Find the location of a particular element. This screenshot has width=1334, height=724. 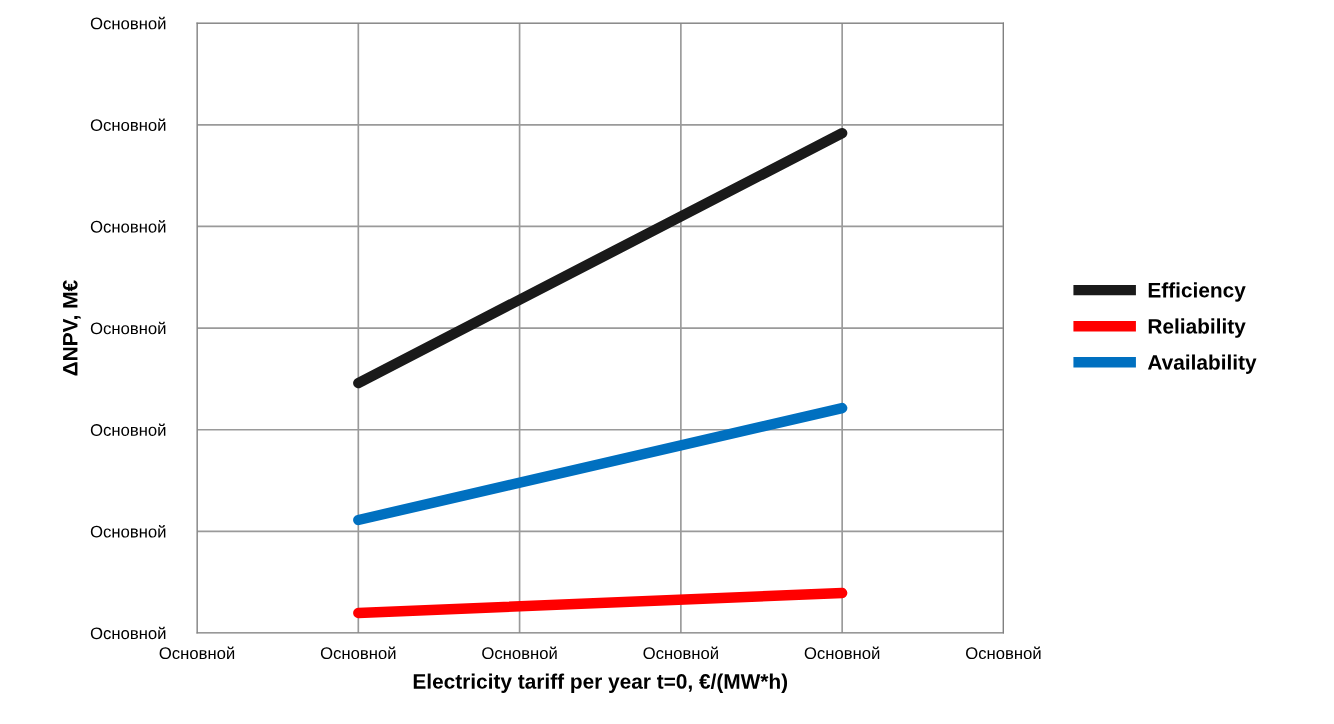

x-axis-title: Electricity tariff per year t=0, €/(MW*h) is located at coordinates (600, 683).